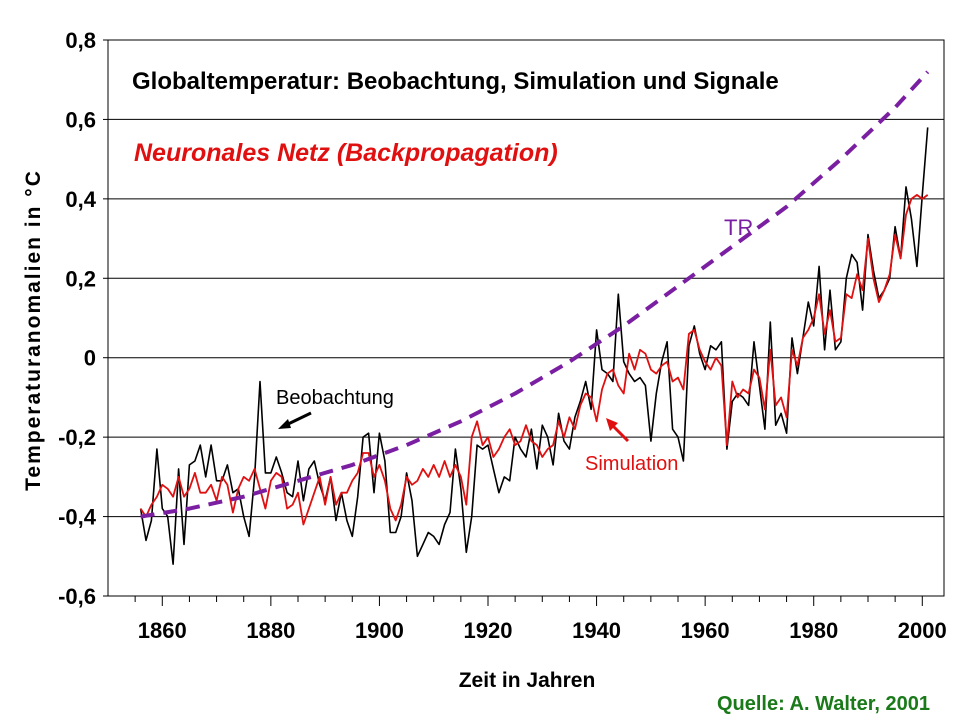  Describe the element at coordinates (33, 330) in the screenshot. I see `y-axis-label: Temperaturanomalien in °C` at that location.